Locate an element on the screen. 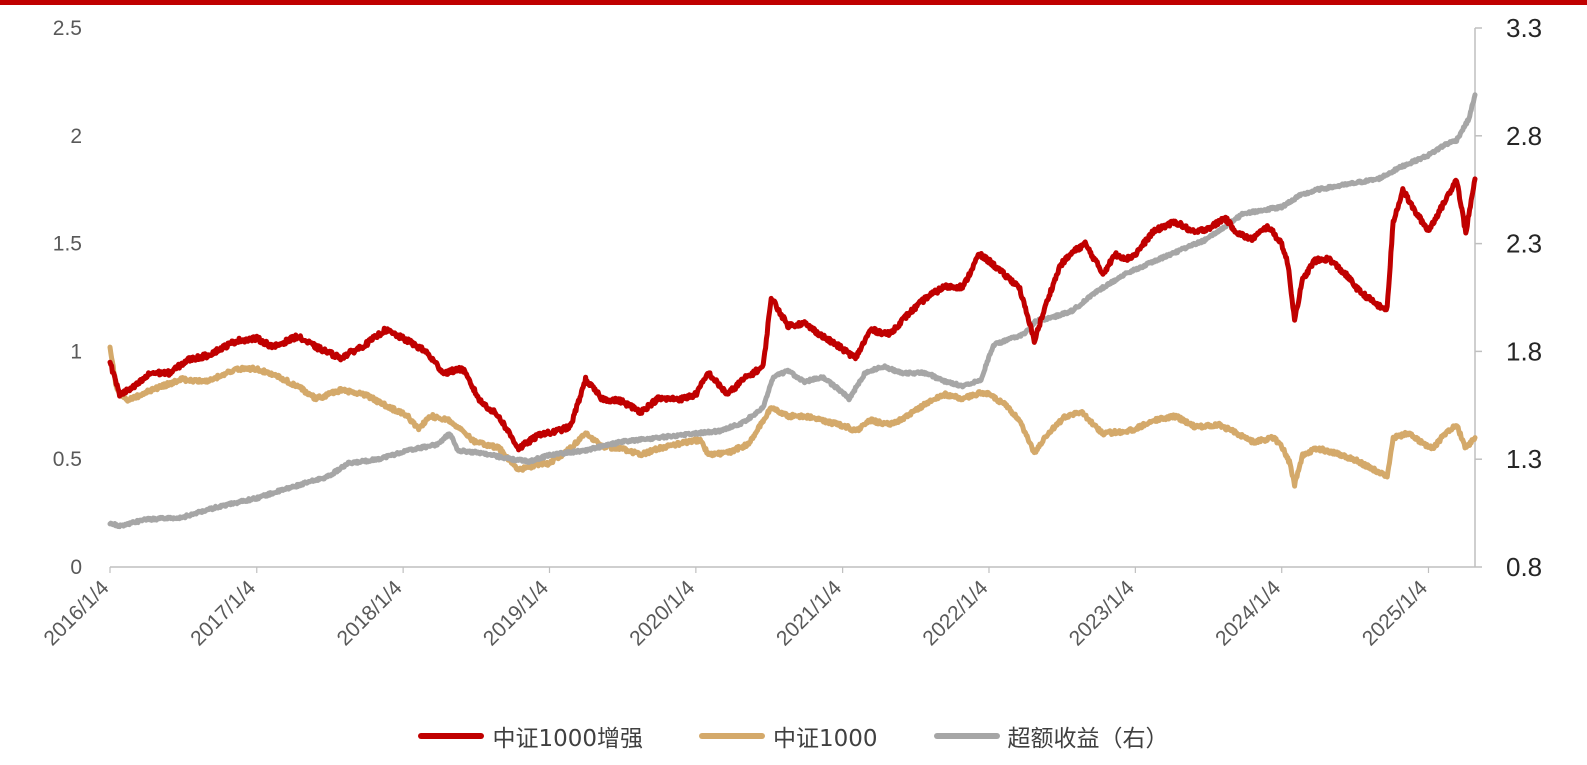 The width and height of the screenshot is (1587, 765). x-tick-label: 2018/1/4 is located at coordinates (370, 613).